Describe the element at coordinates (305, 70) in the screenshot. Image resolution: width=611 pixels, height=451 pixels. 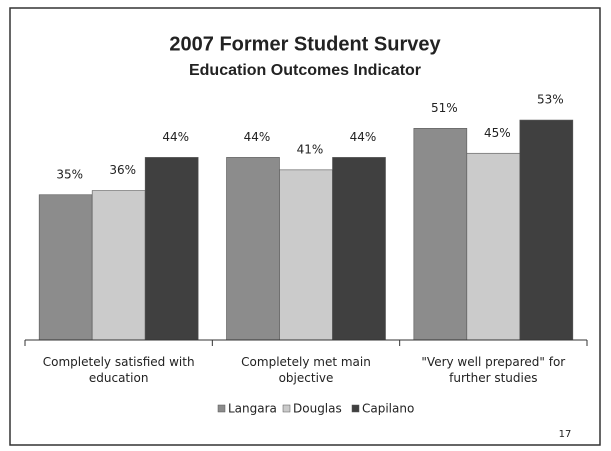
I see `chart-subtitle: Education Outcomes Indicator` at that location.